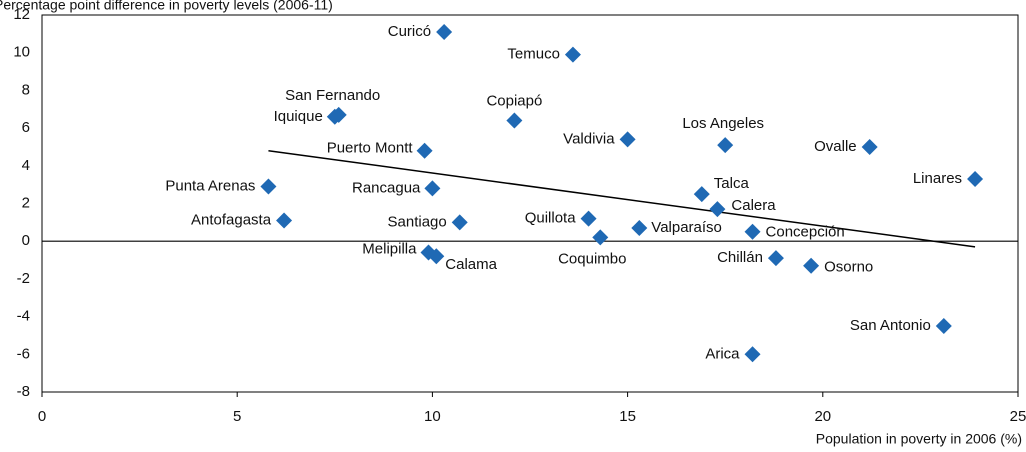  I want to click on point-label: Osorno, so click(848, 267).